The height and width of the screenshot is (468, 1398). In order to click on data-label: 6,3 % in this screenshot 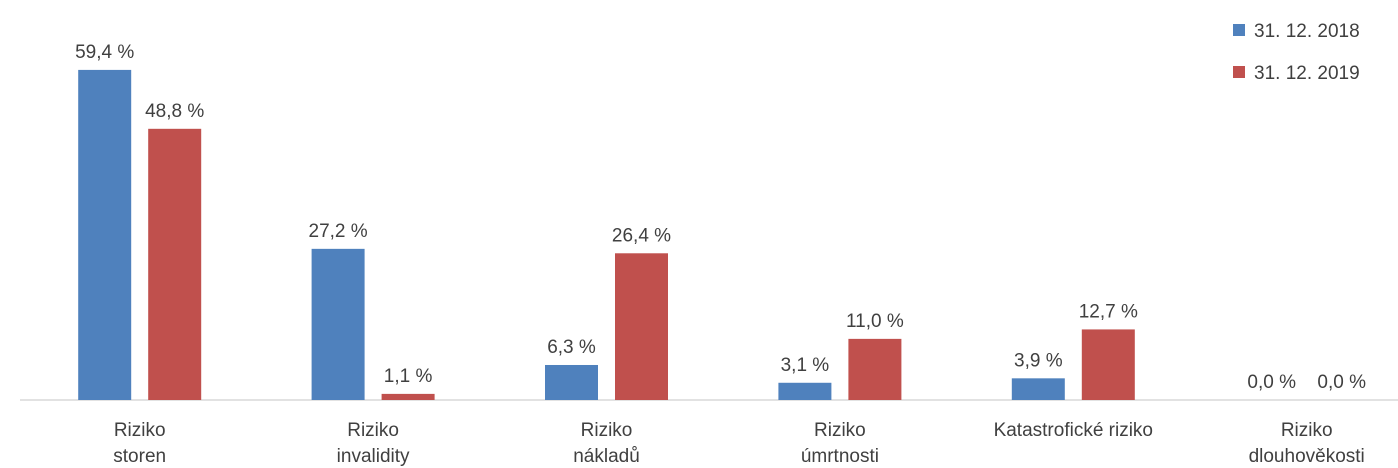, I will do `click(571, 347)`.